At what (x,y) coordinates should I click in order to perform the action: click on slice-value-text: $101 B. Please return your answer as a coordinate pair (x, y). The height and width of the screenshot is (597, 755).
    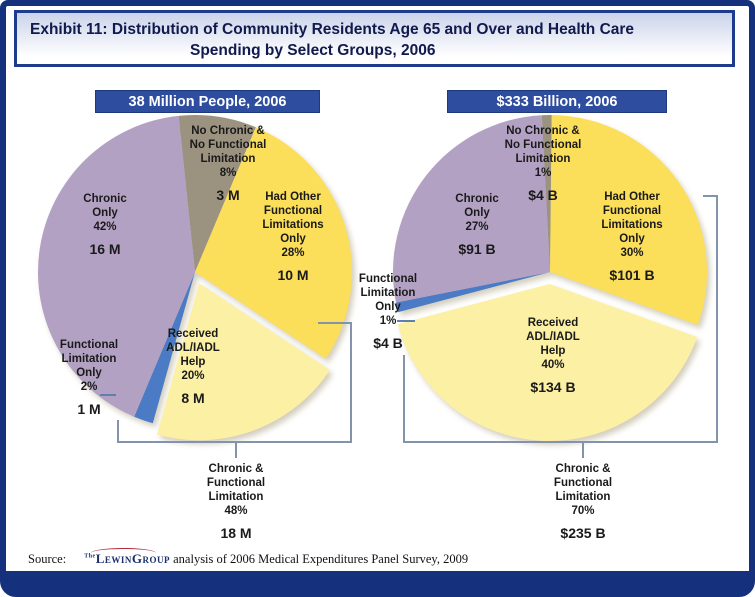
    Looking at the image, I should click on (632, 275).